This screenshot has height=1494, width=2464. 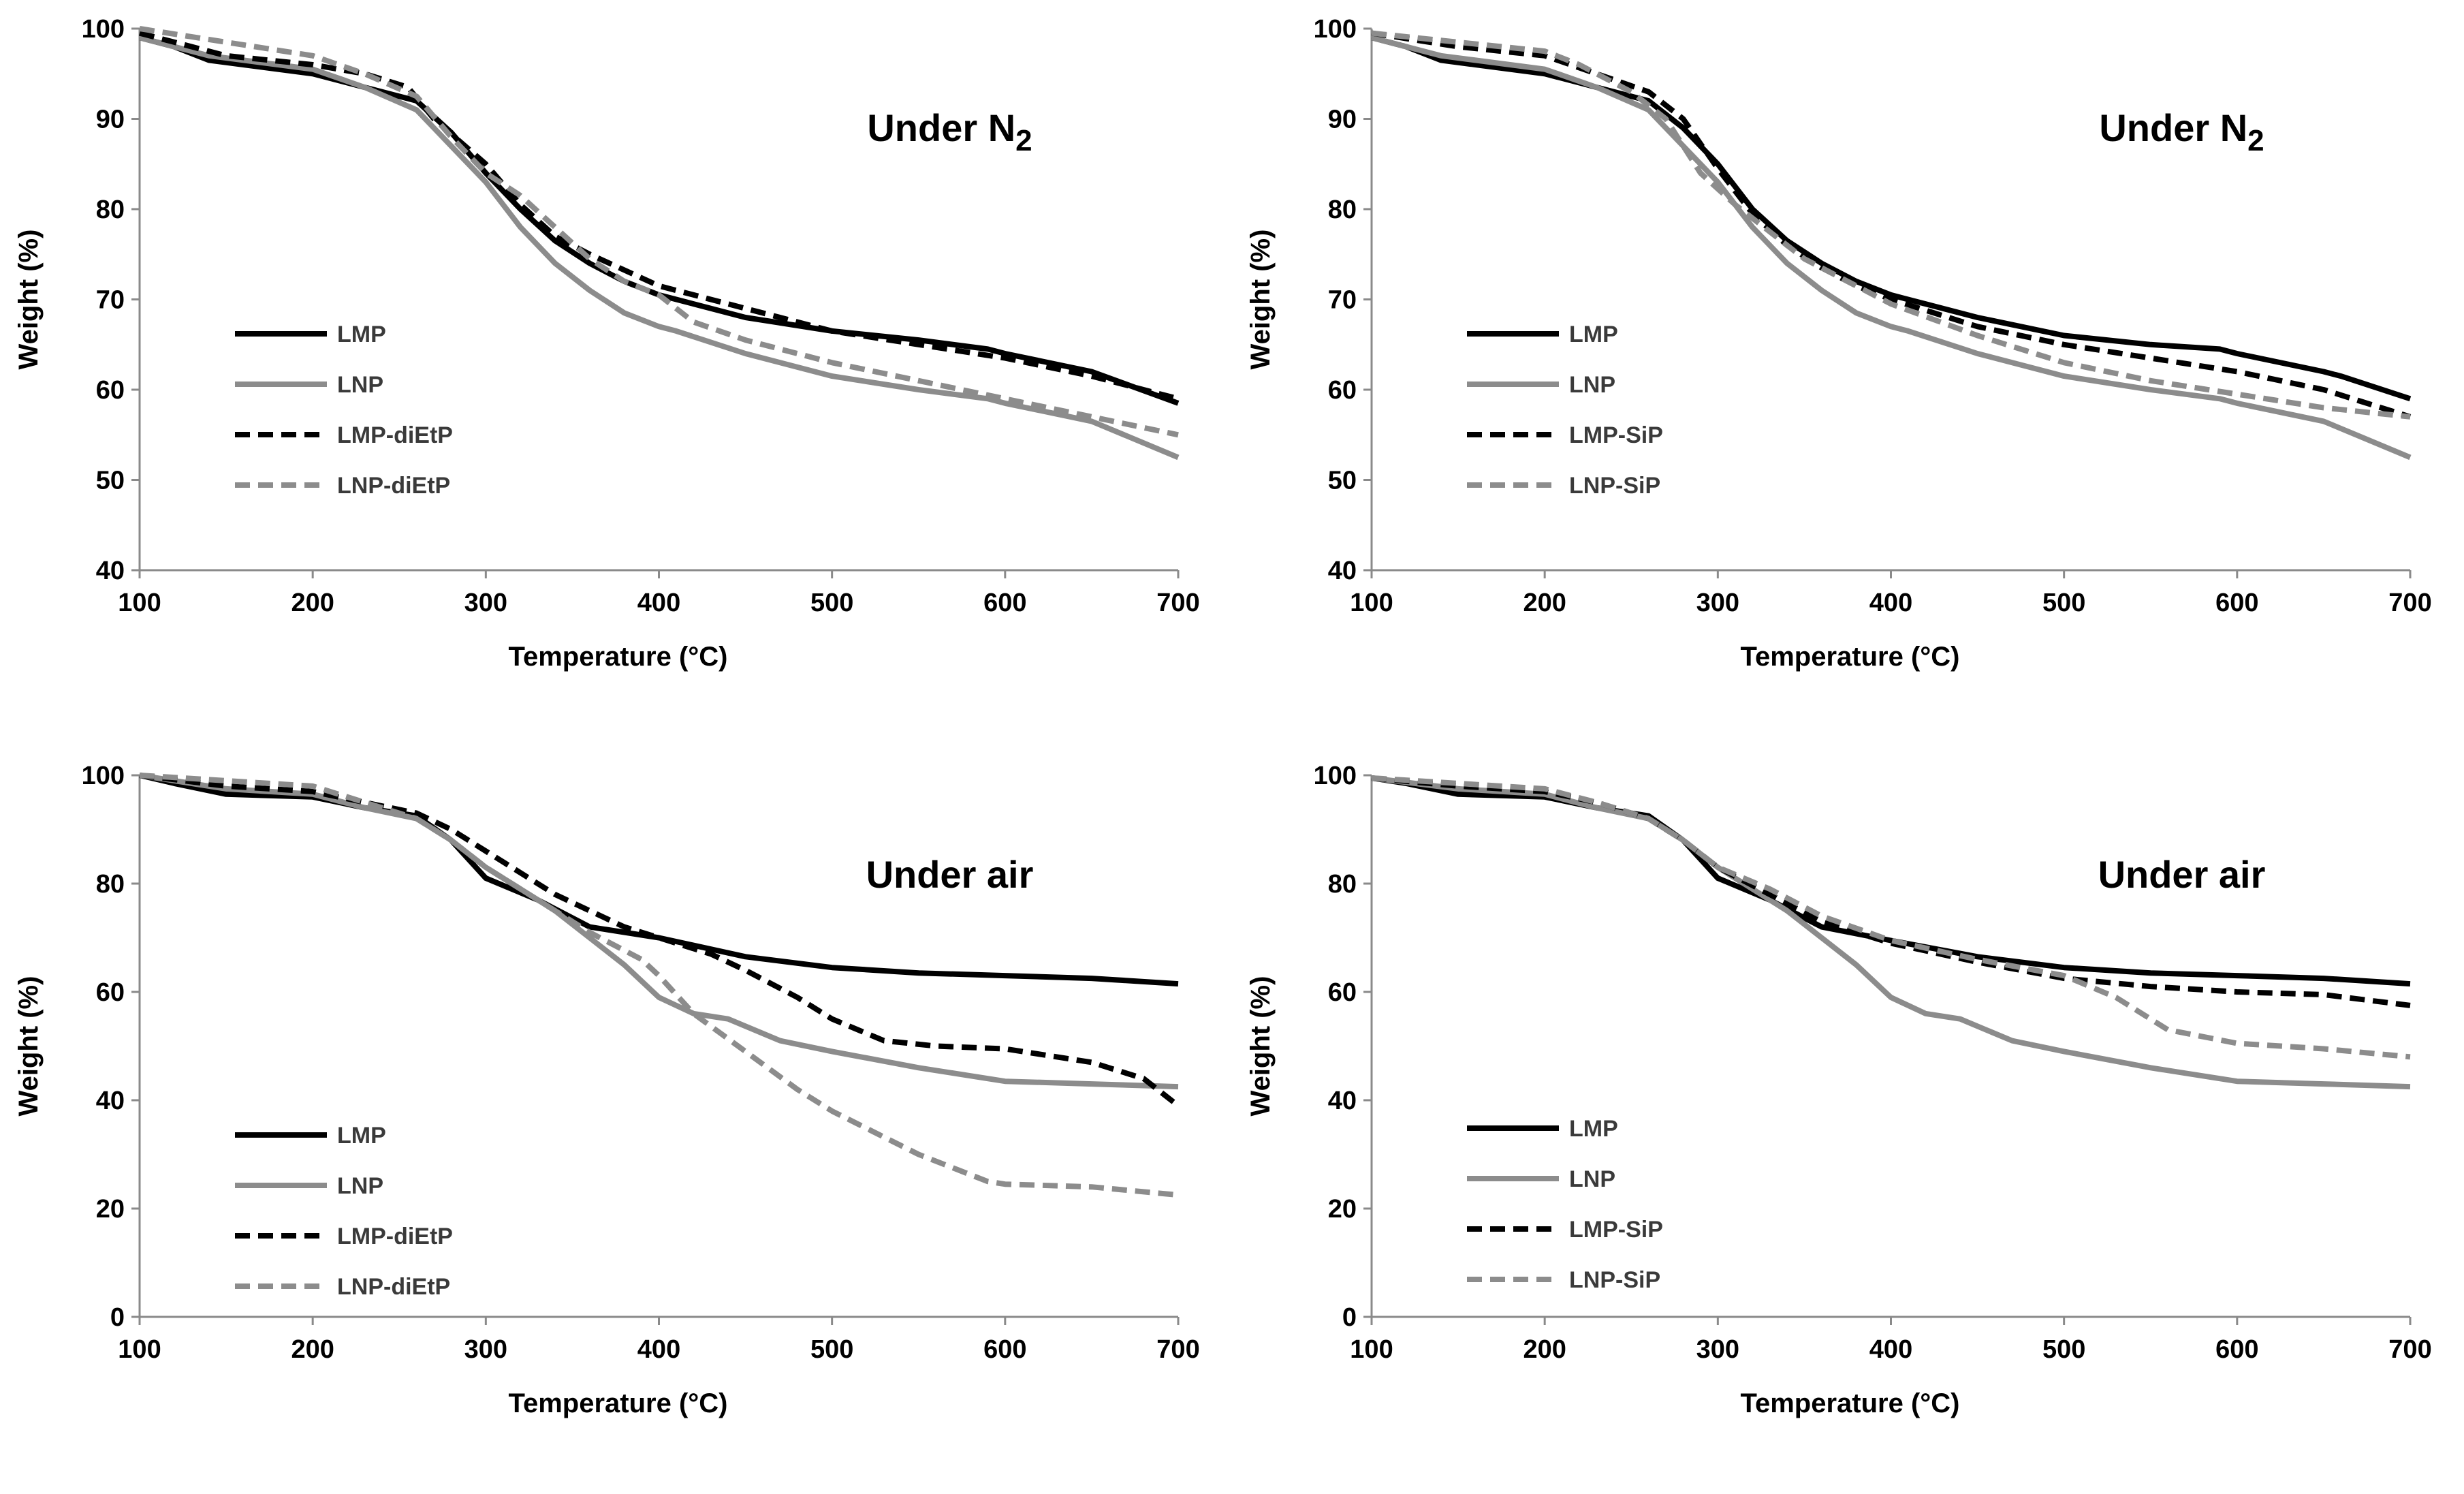 What do you see at coordinates (1891, 891) in the screenshot?
I see `series-line-lmp-sip` at bounding box center [1891, 891].